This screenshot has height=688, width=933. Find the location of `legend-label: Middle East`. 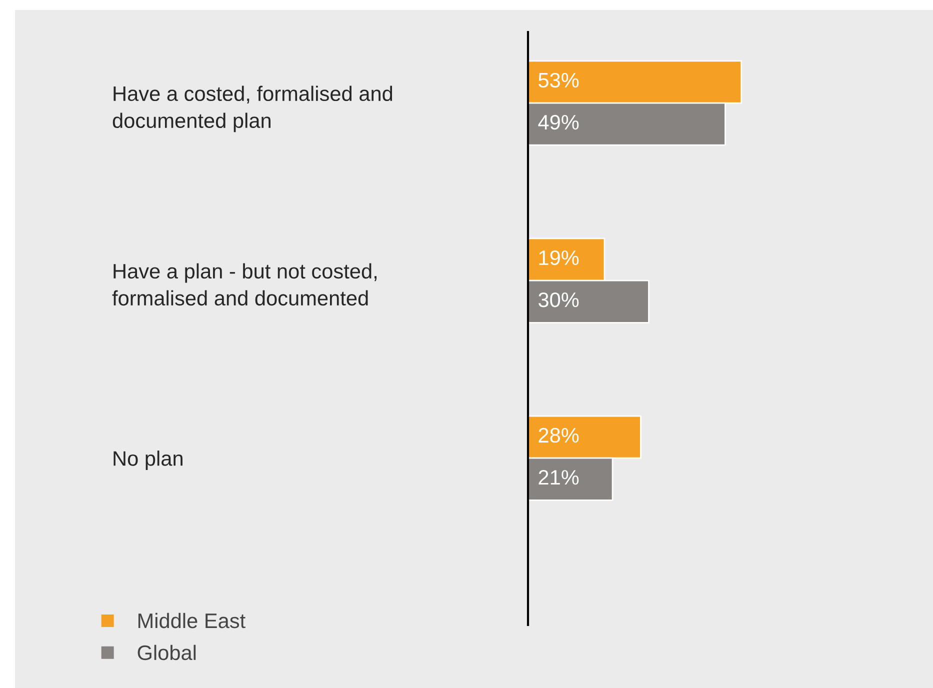

legend-label: Middle East is located at coordinates (192, 620).